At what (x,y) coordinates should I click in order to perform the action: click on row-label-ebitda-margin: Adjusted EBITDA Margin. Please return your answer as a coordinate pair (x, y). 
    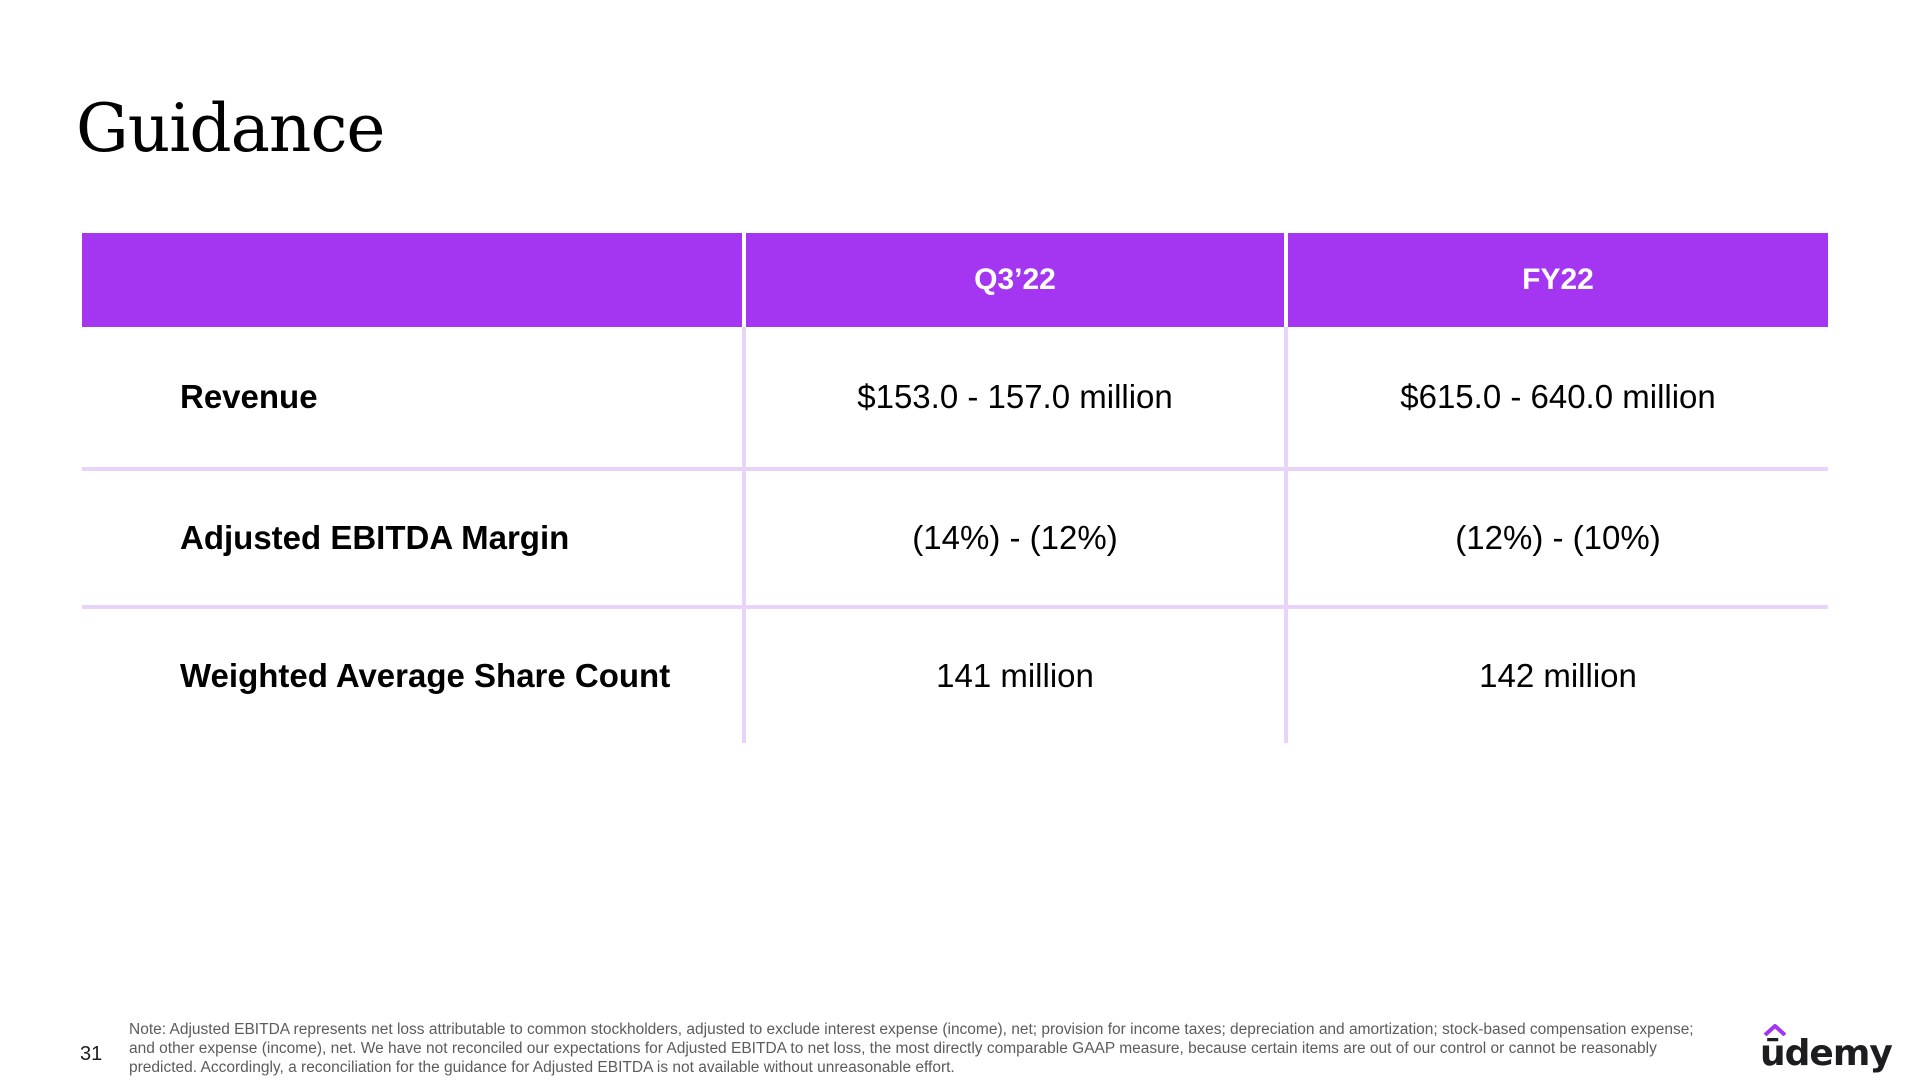
    Looking at the image, I should click on (413, 537).